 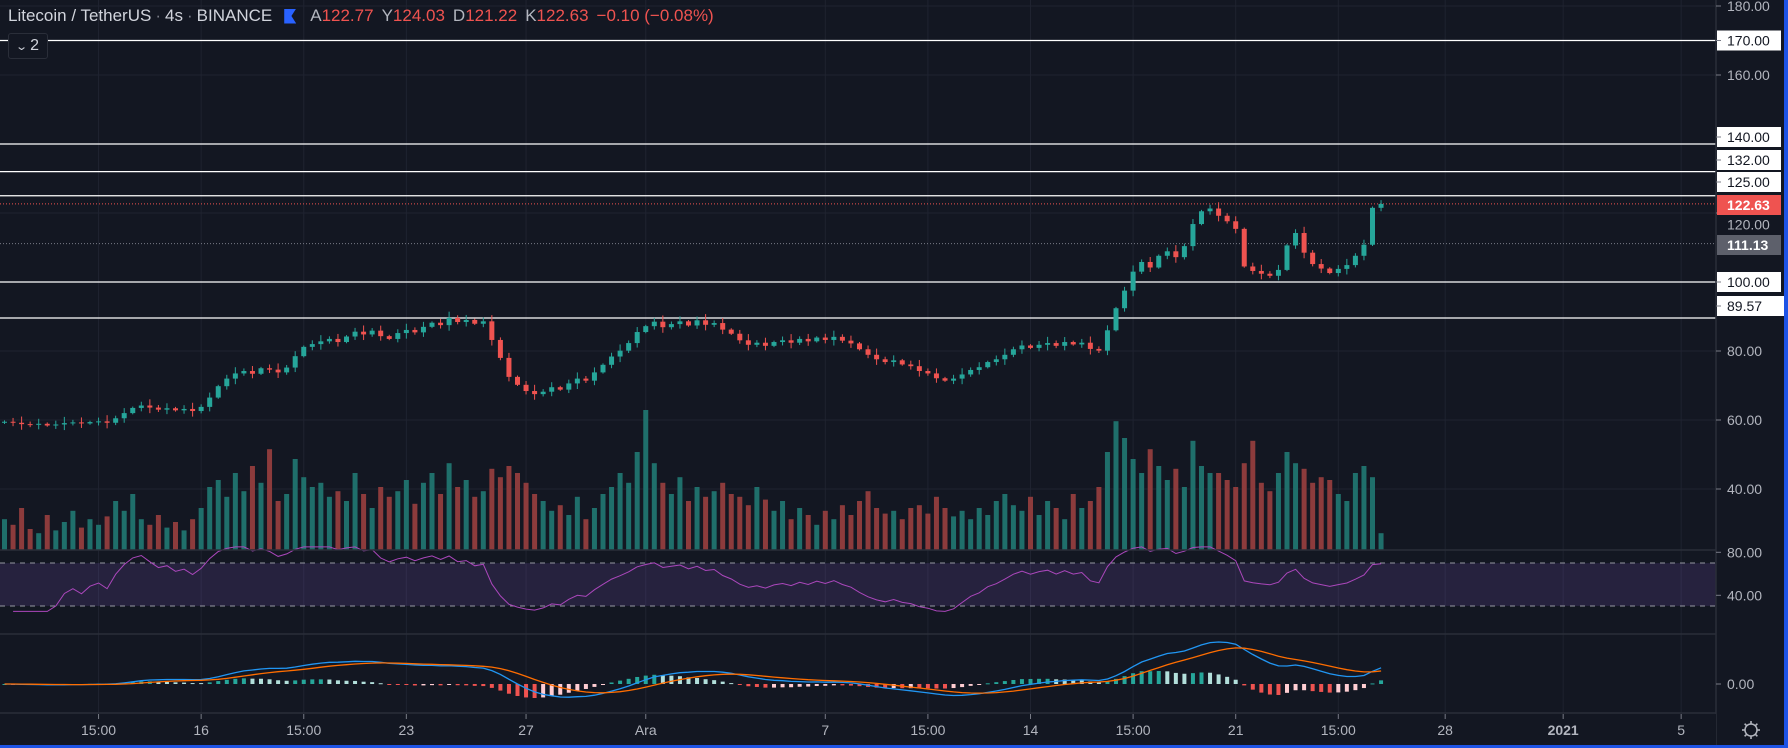 I want to click on time-axis, so click(x=858, y=729).